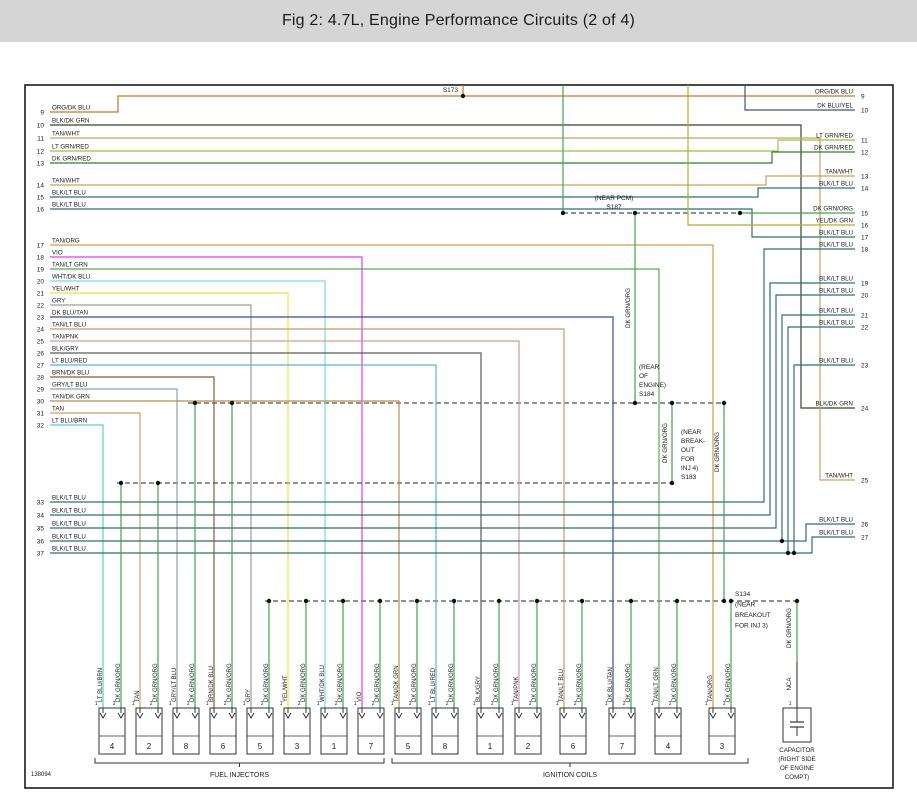  Describe the element at coordinates (41, 366) in the screenshot. I see `left-pin-27-number: 27` at that location.